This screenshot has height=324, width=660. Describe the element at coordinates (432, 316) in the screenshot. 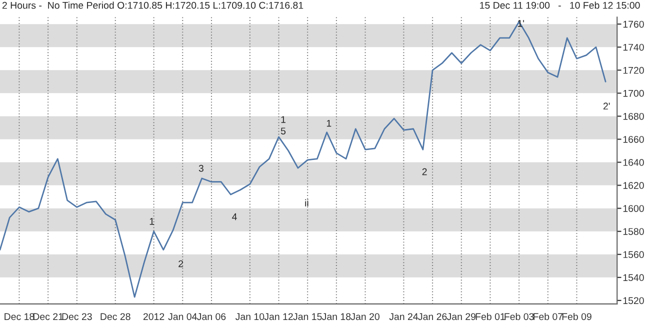

I see `x-tick-label: Jan 26` at that location.